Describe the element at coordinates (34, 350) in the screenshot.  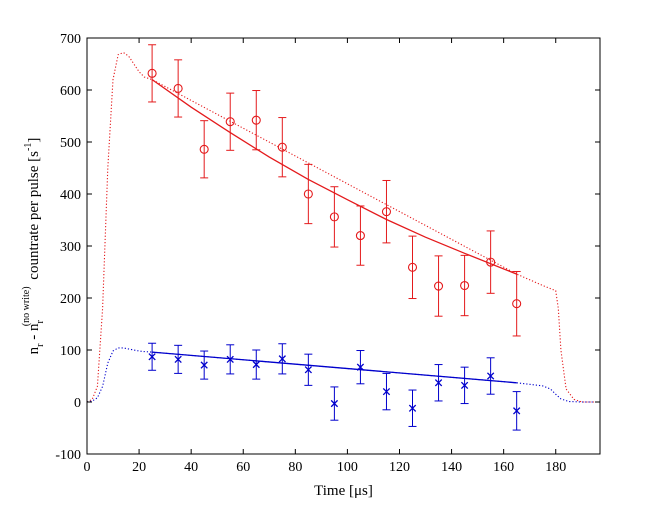
I see `y-axis-label-part: n` at that location.